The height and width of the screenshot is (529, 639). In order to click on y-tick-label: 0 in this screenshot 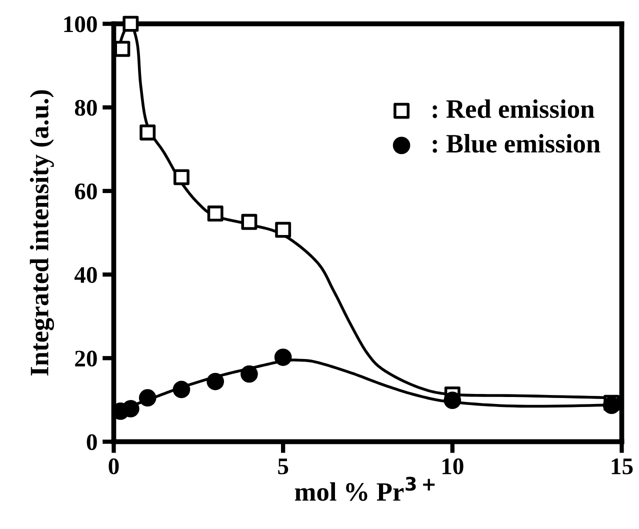, I will do `click(91, 442)`.